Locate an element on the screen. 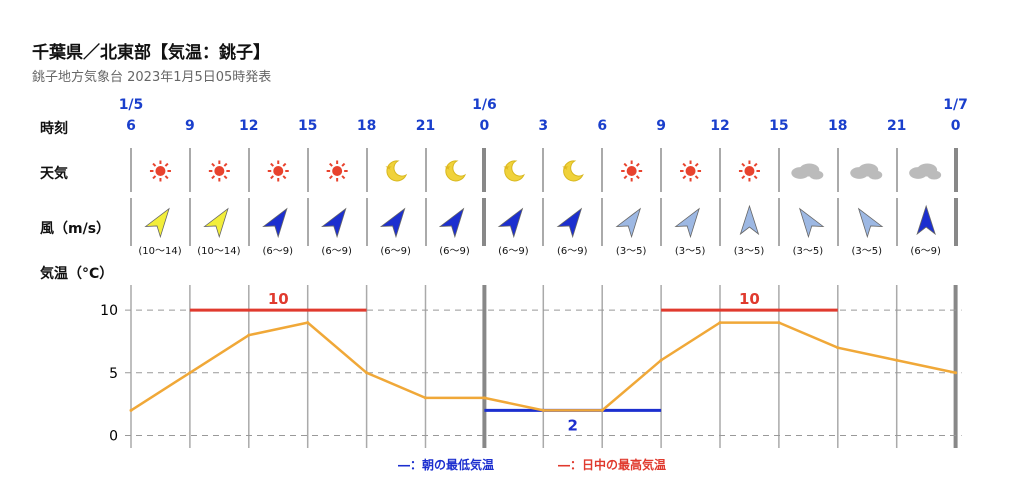  page-subtitle: 銚子地方気象台 2023年1月5日05時発表 is located at coordinates (152, 77).